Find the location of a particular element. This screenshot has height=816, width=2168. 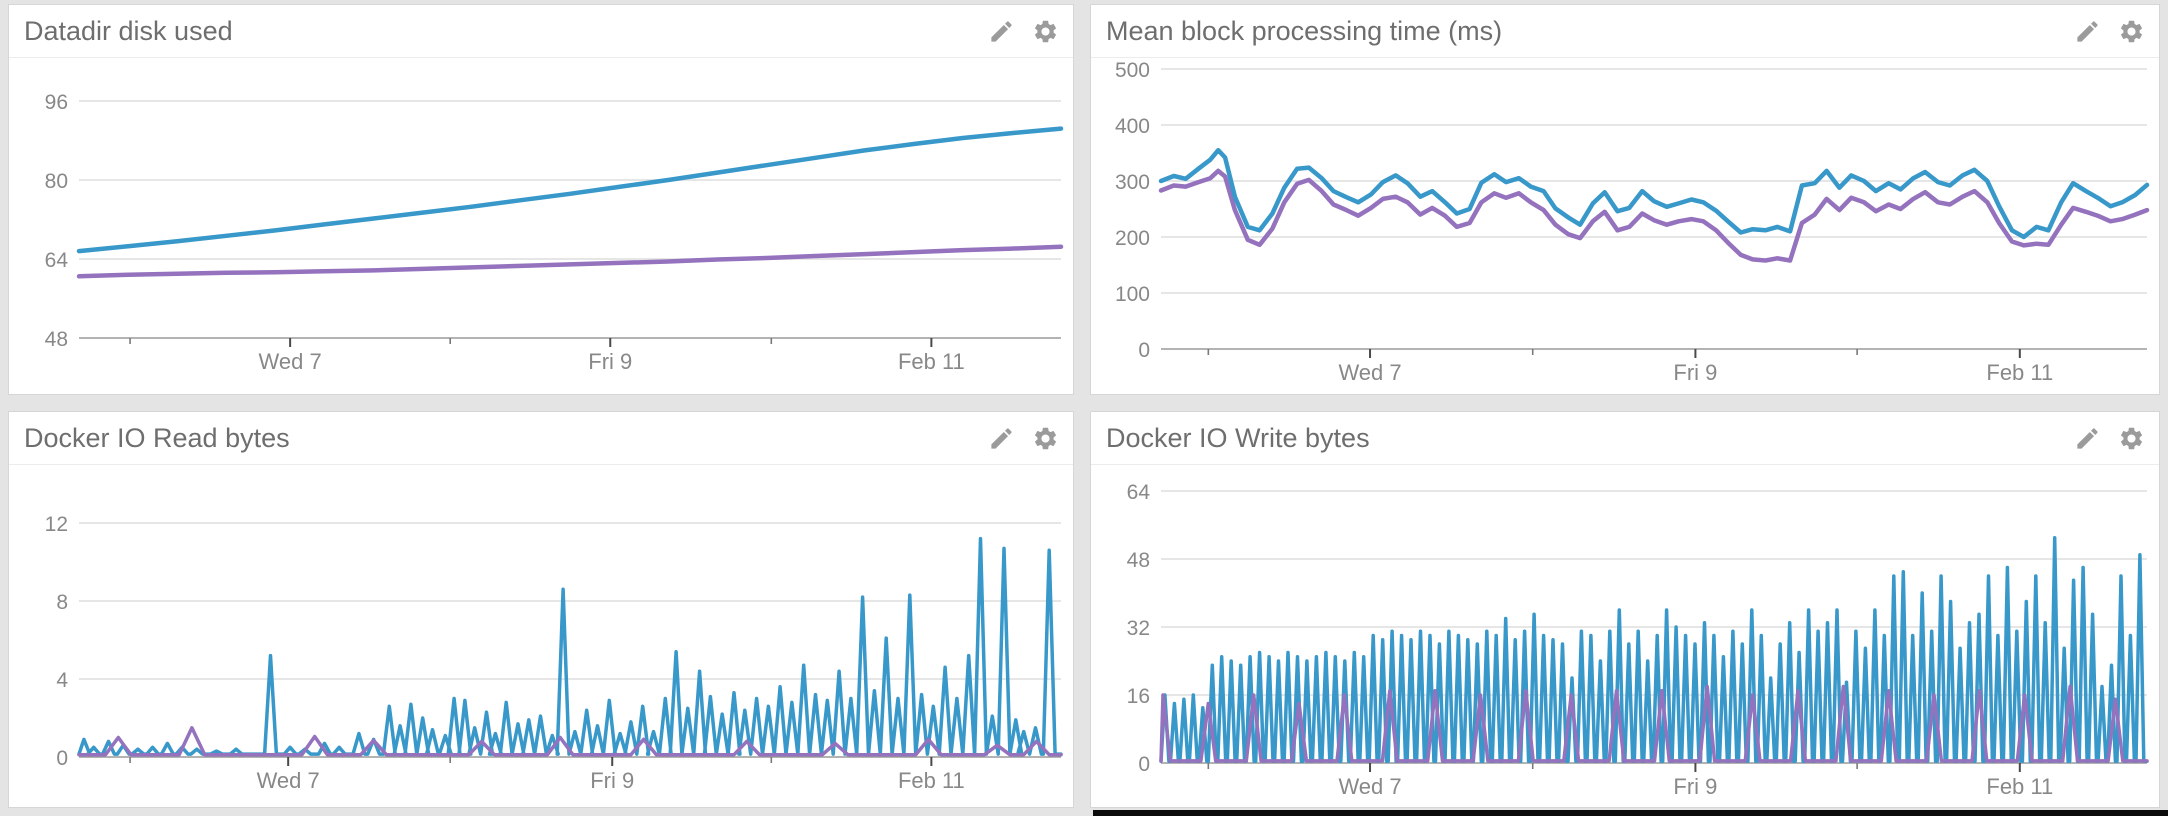

y-tick-label: 200 is located at coordinates (1132, 238).